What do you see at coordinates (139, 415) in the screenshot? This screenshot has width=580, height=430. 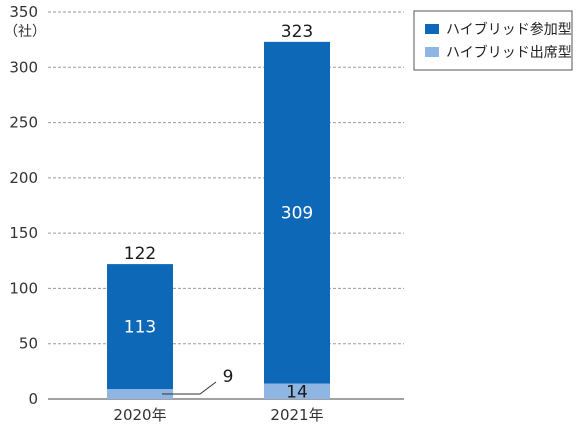 I see `x-tick-label: 2020年` at bounding box center [139, 415].